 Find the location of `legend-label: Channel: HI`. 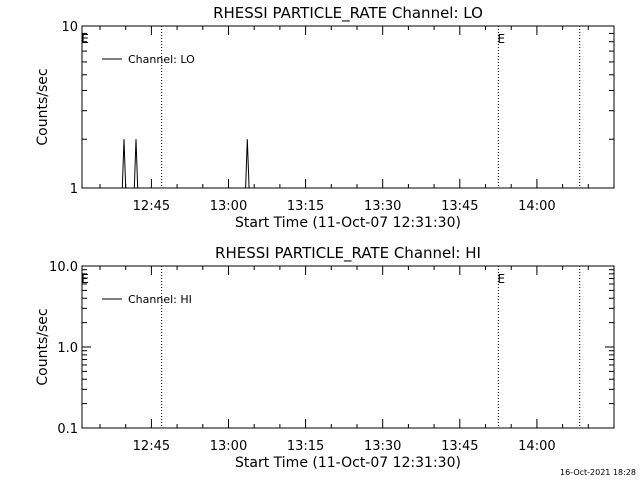

legend-label: Channel: HI is located at coordinates (160, 299).